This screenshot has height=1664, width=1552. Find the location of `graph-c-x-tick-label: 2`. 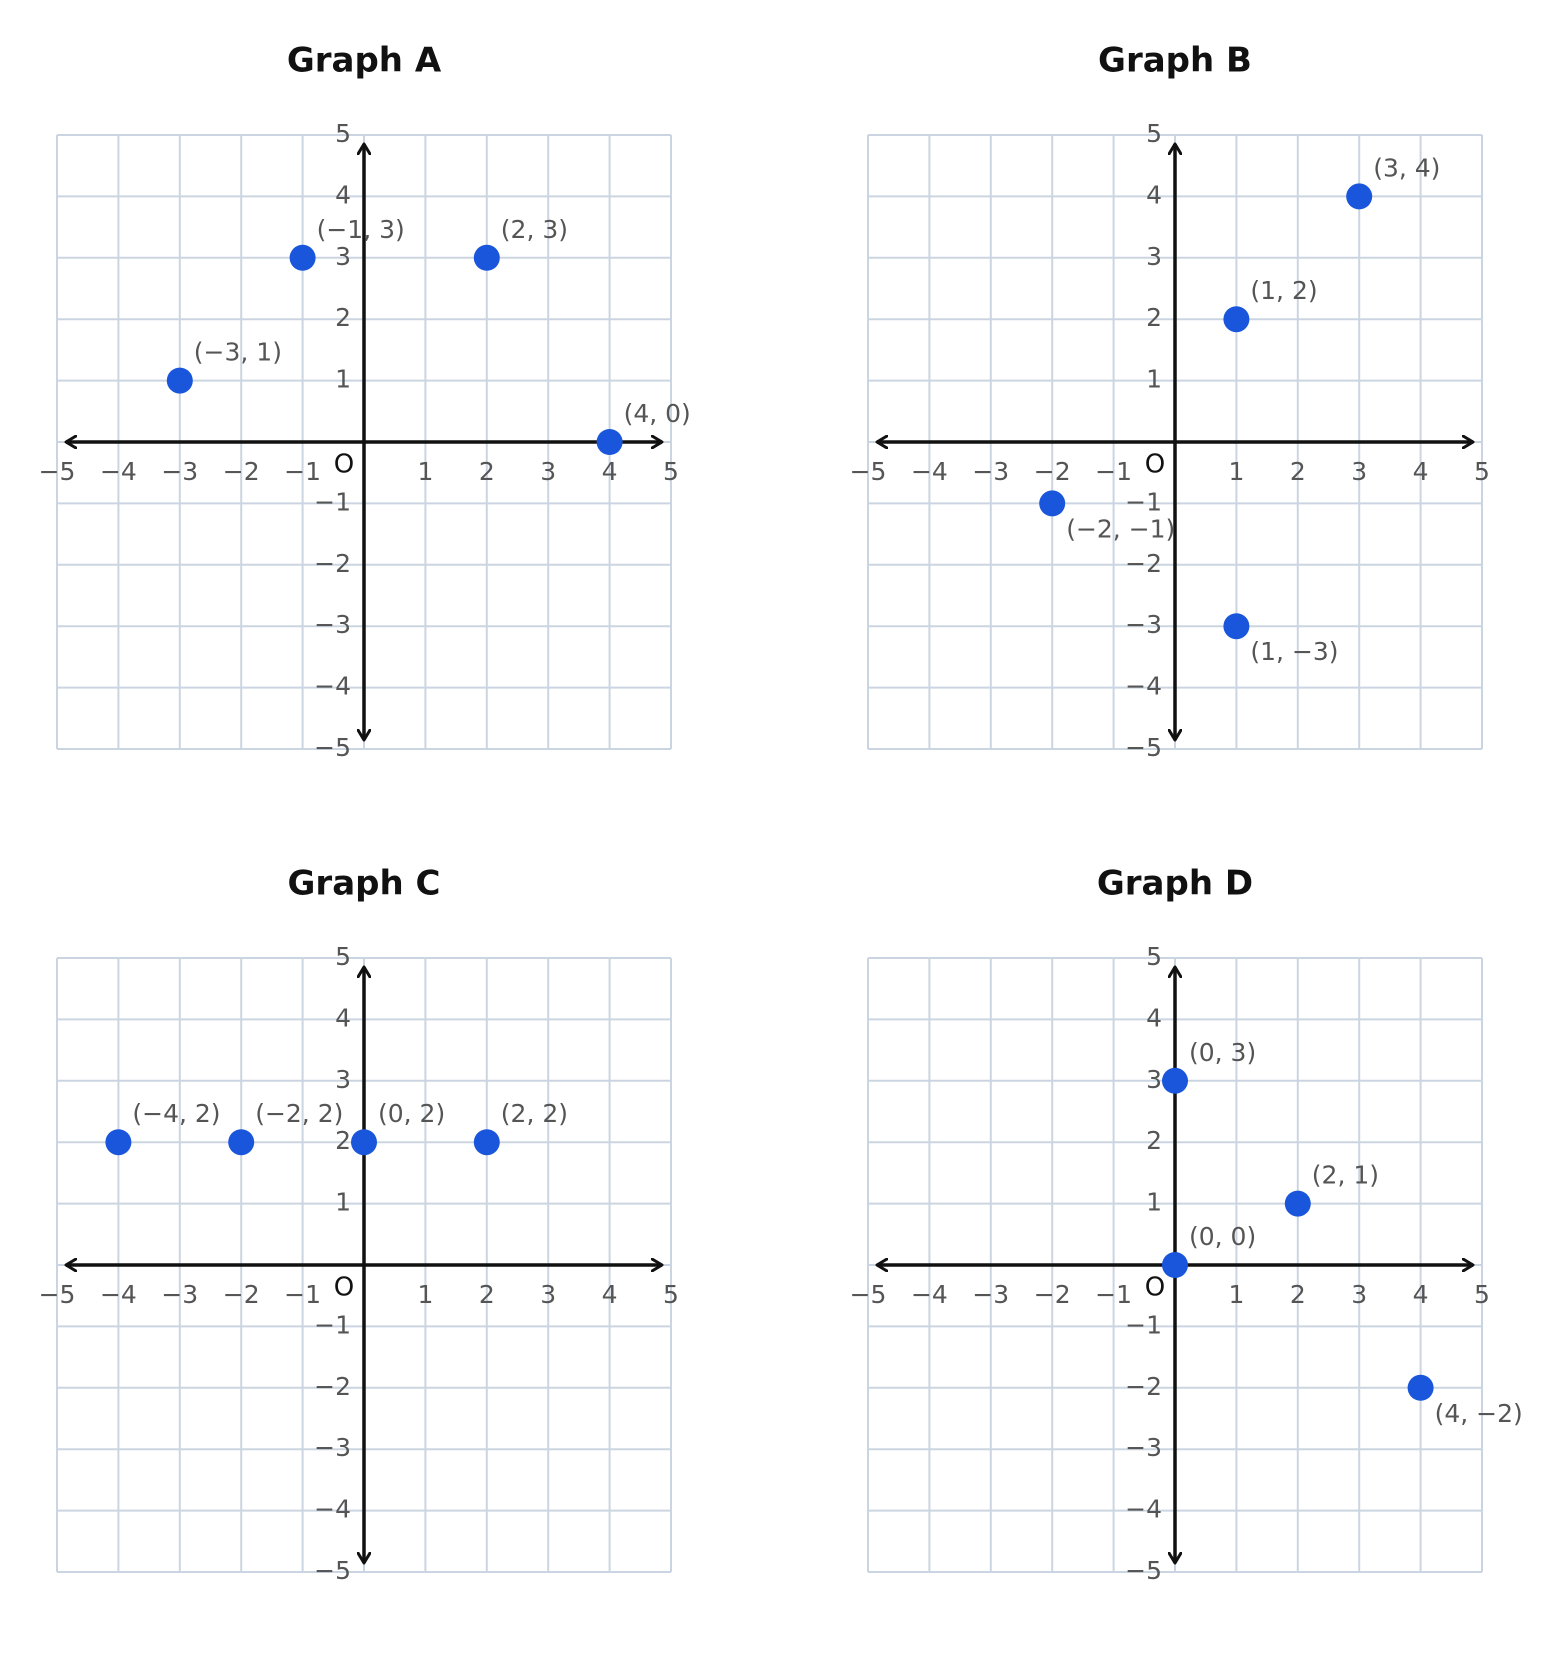

graph-c-x-tick-label: 2 is located at coordinates (487, 1294).